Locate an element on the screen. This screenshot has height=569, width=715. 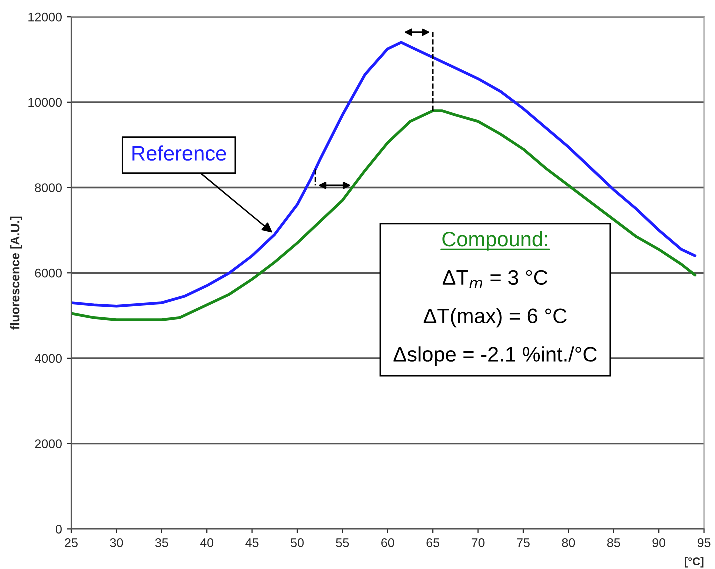
x-tick-label: 90 is located at coordinates (659, 543).